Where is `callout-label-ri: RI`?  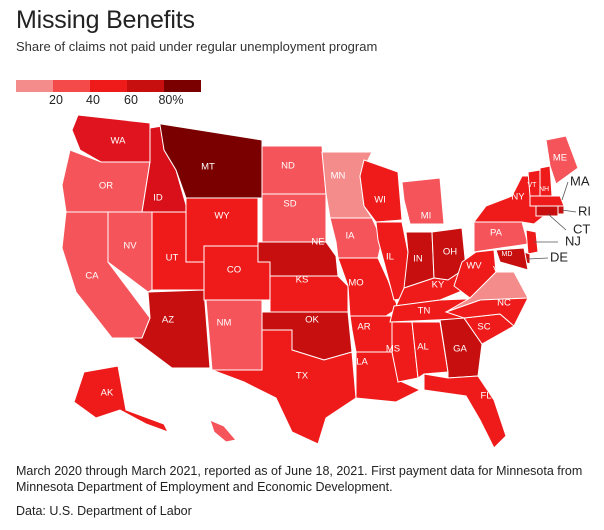 callout-label-ri: RI is located at coordinates (584, 210).